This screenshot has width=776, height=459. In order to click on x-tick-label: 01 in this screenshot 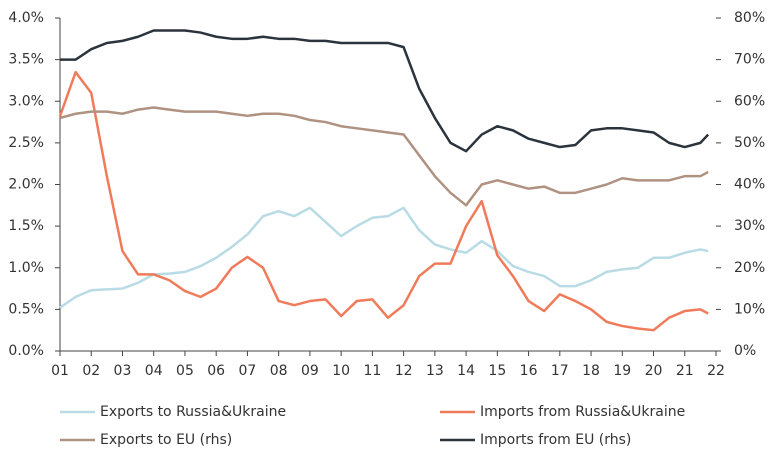, I will do `click(60, 371)`.